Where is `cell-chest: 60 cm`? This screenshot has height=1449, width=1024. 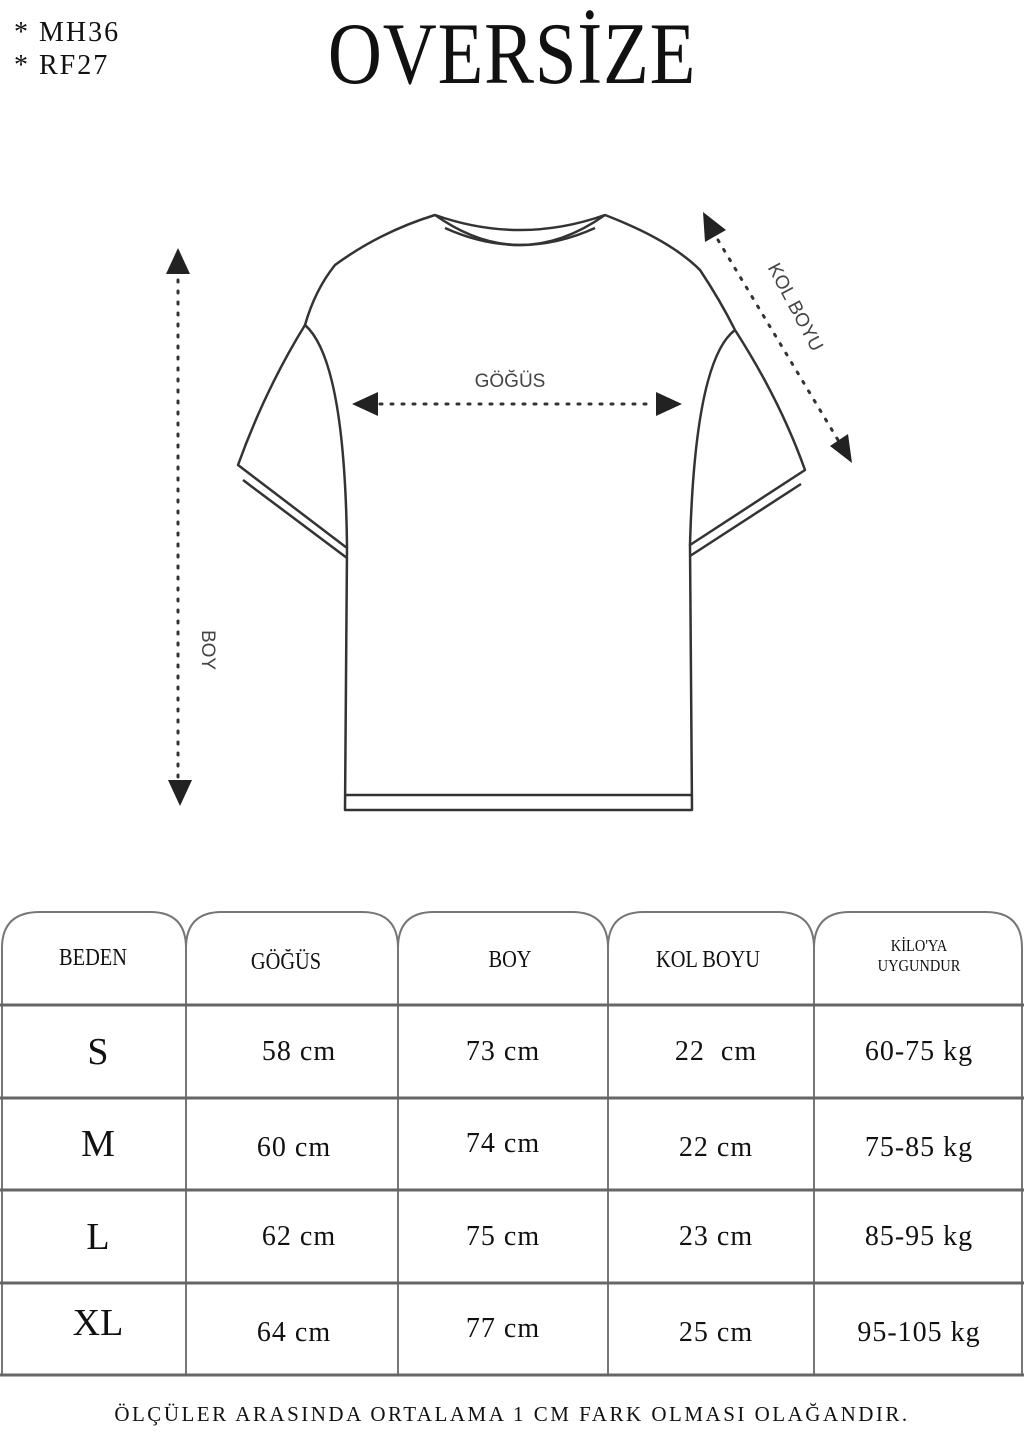 cell-chest: 60 cm is located at coordinates (294, 1147).